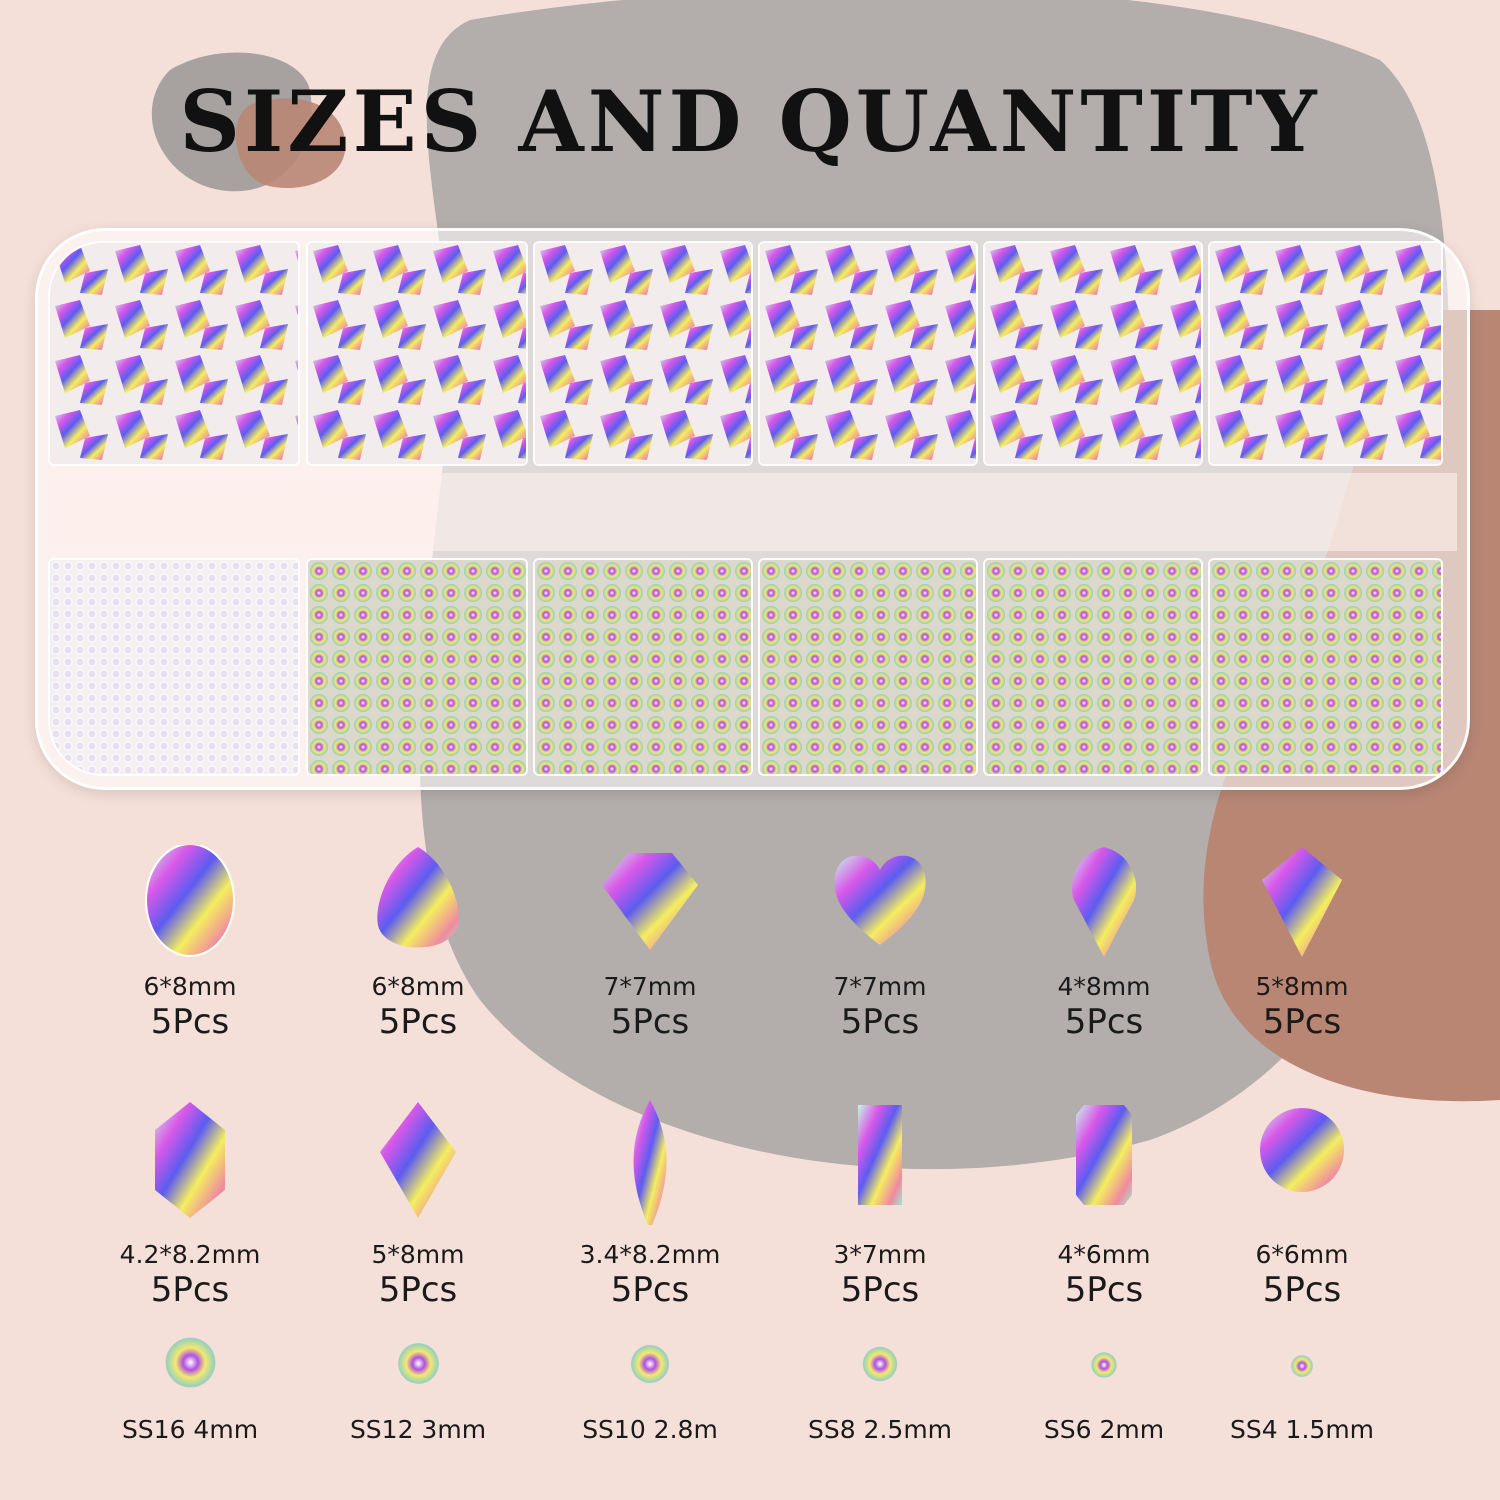 The height and width of the screenshot is (1500, 1500). What do you see at coordinates (1302, 902) in the screenshot?
I see `kite-gem-icon` at bounding box center [1302, 902].